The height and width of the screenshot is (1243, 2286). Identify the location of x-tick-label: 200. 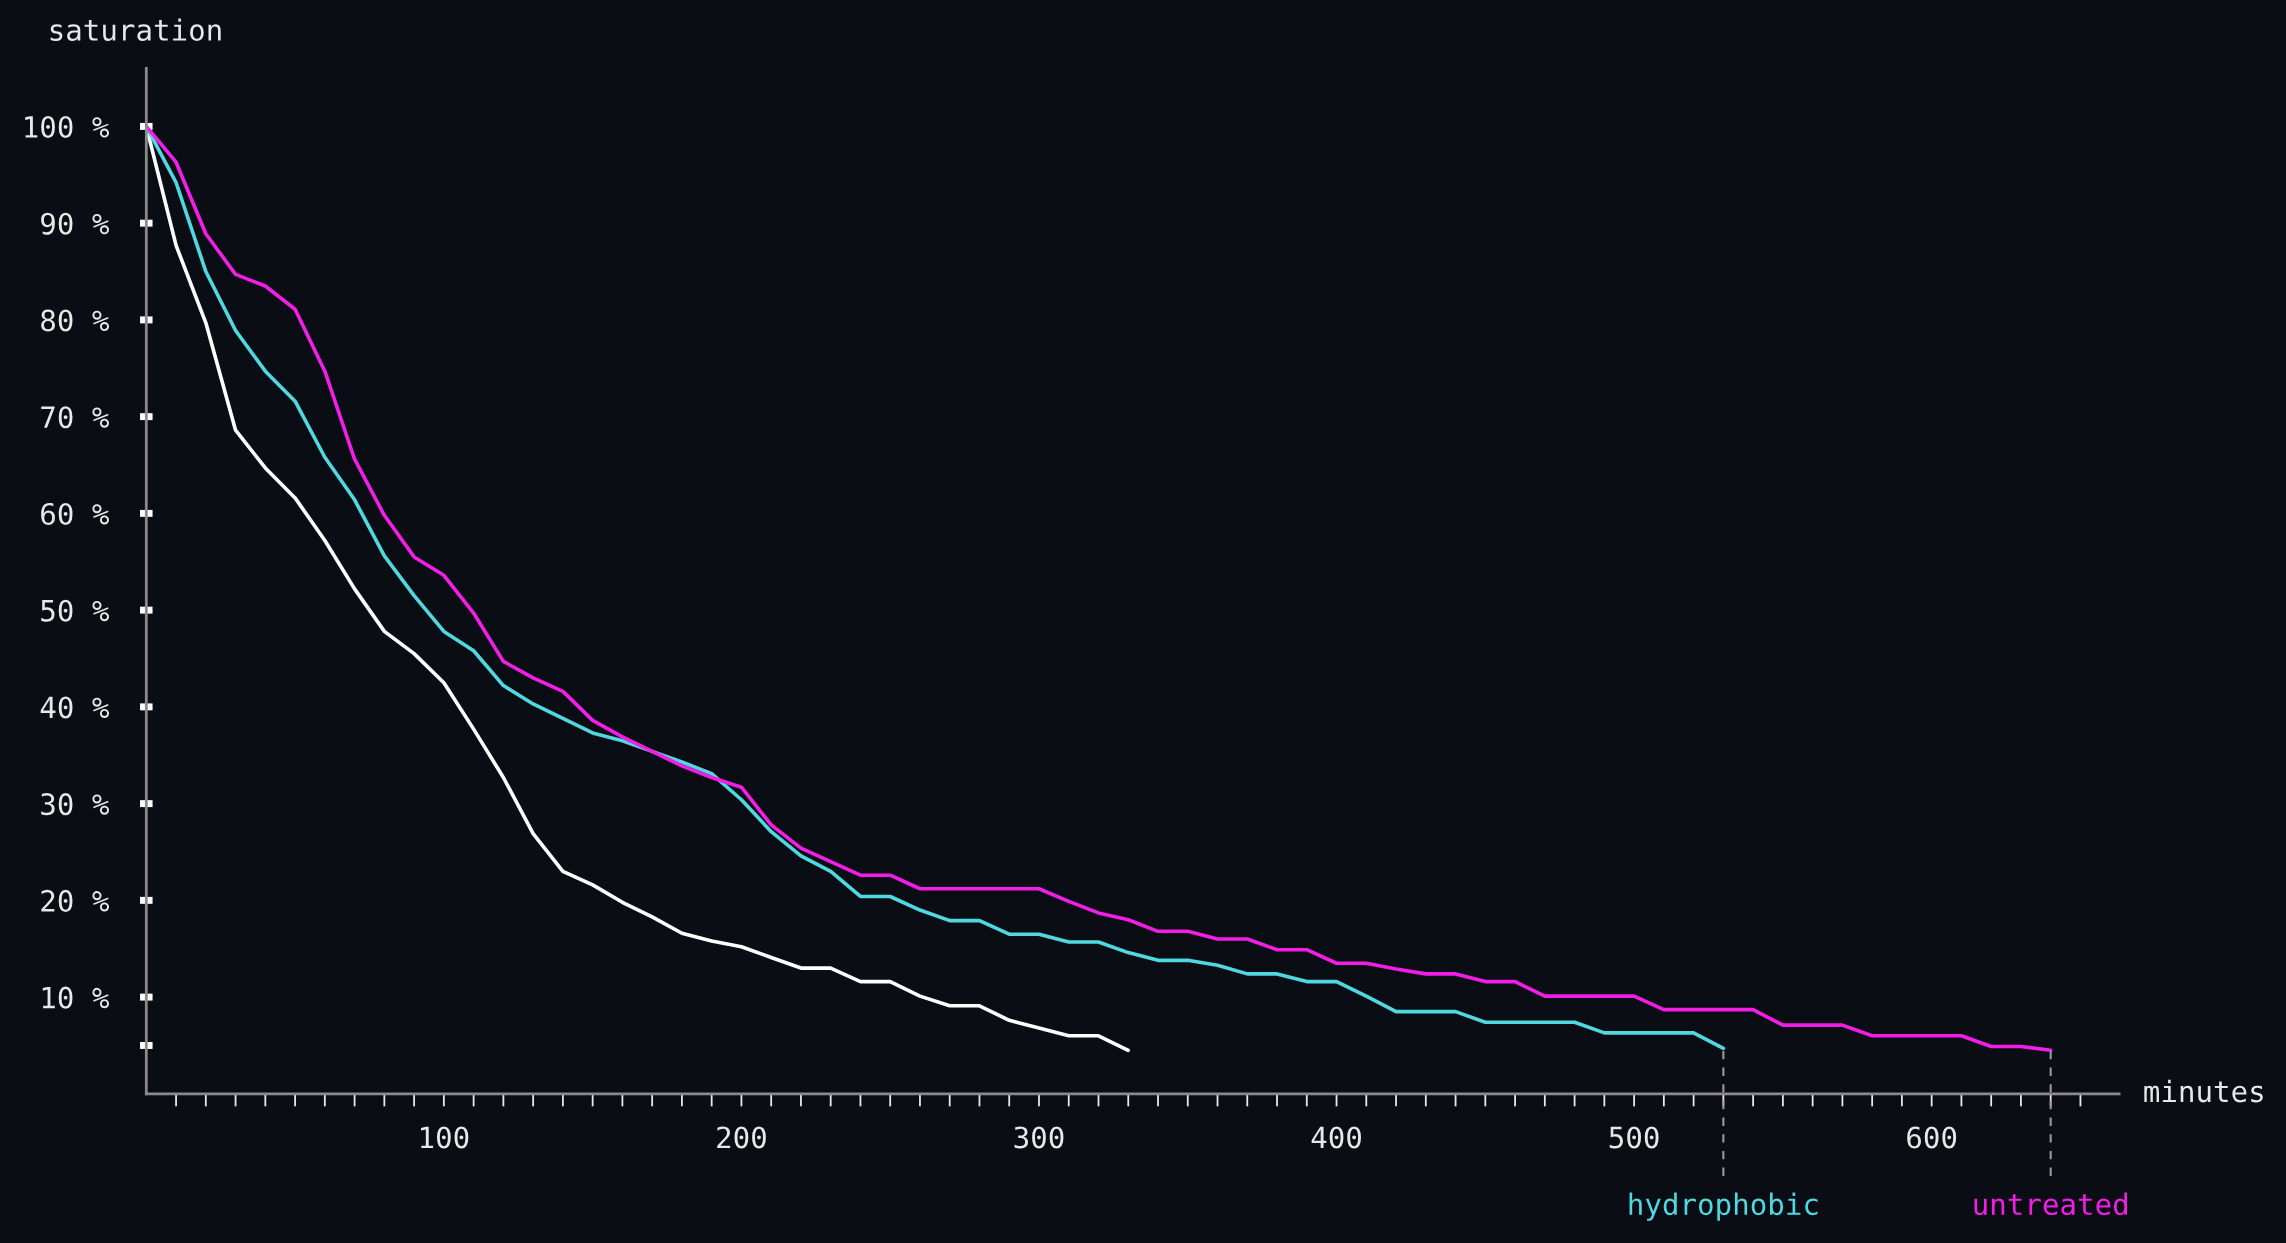
(741, 1137).